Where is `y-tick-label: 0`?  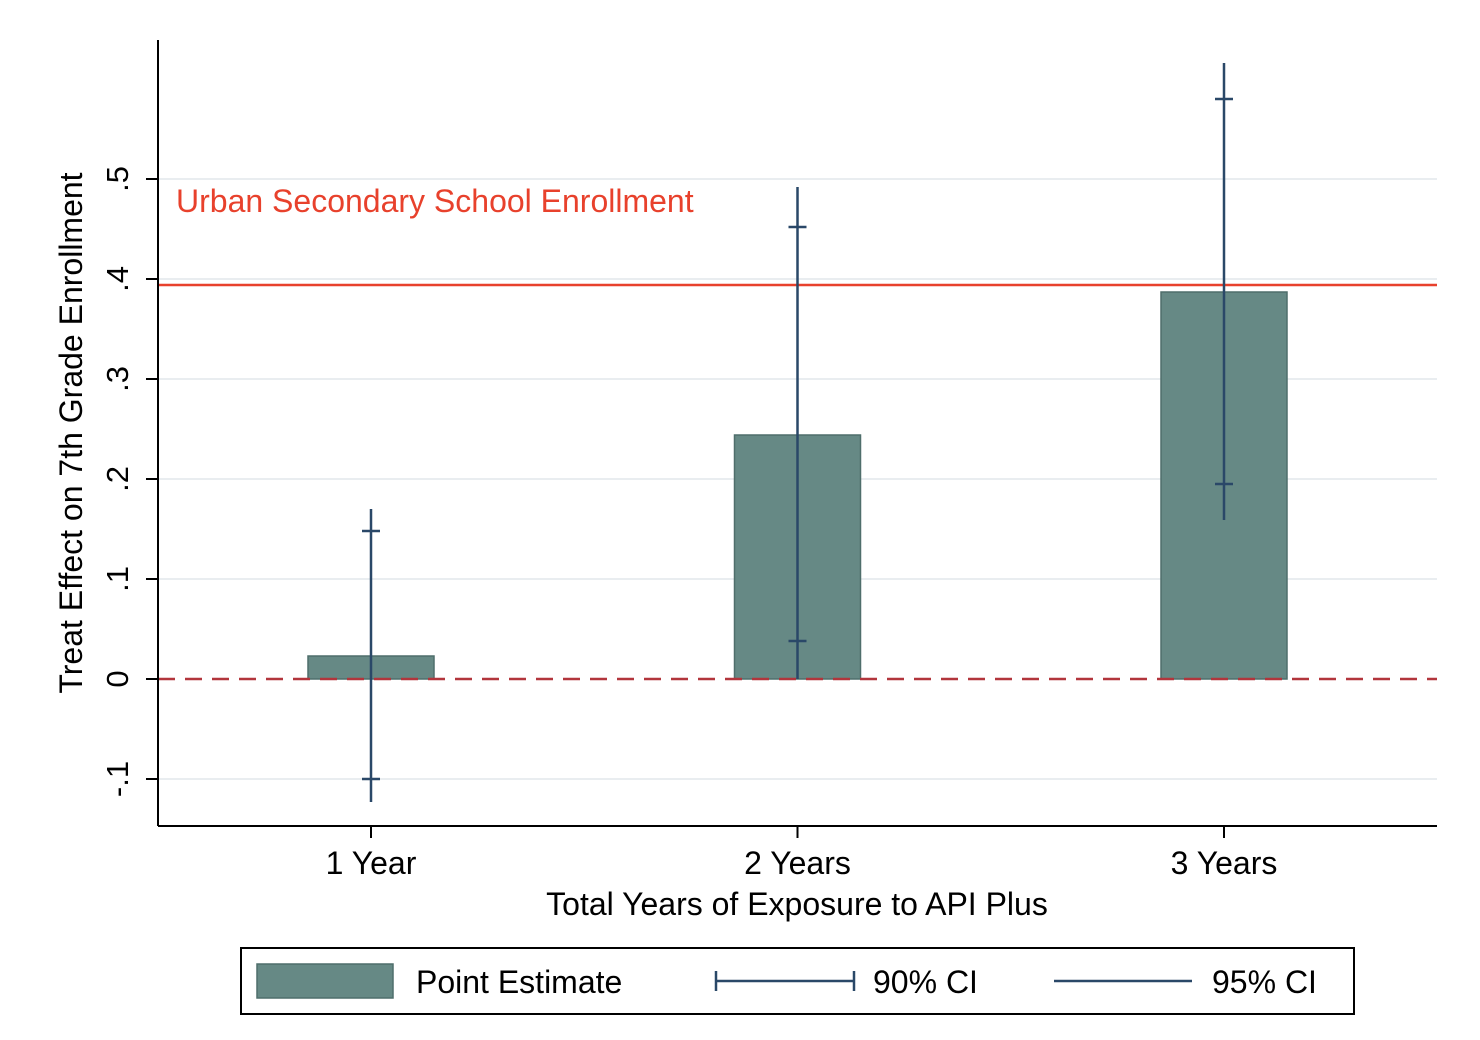
y-tick-label: 0 is located at coordinates (117, 678).